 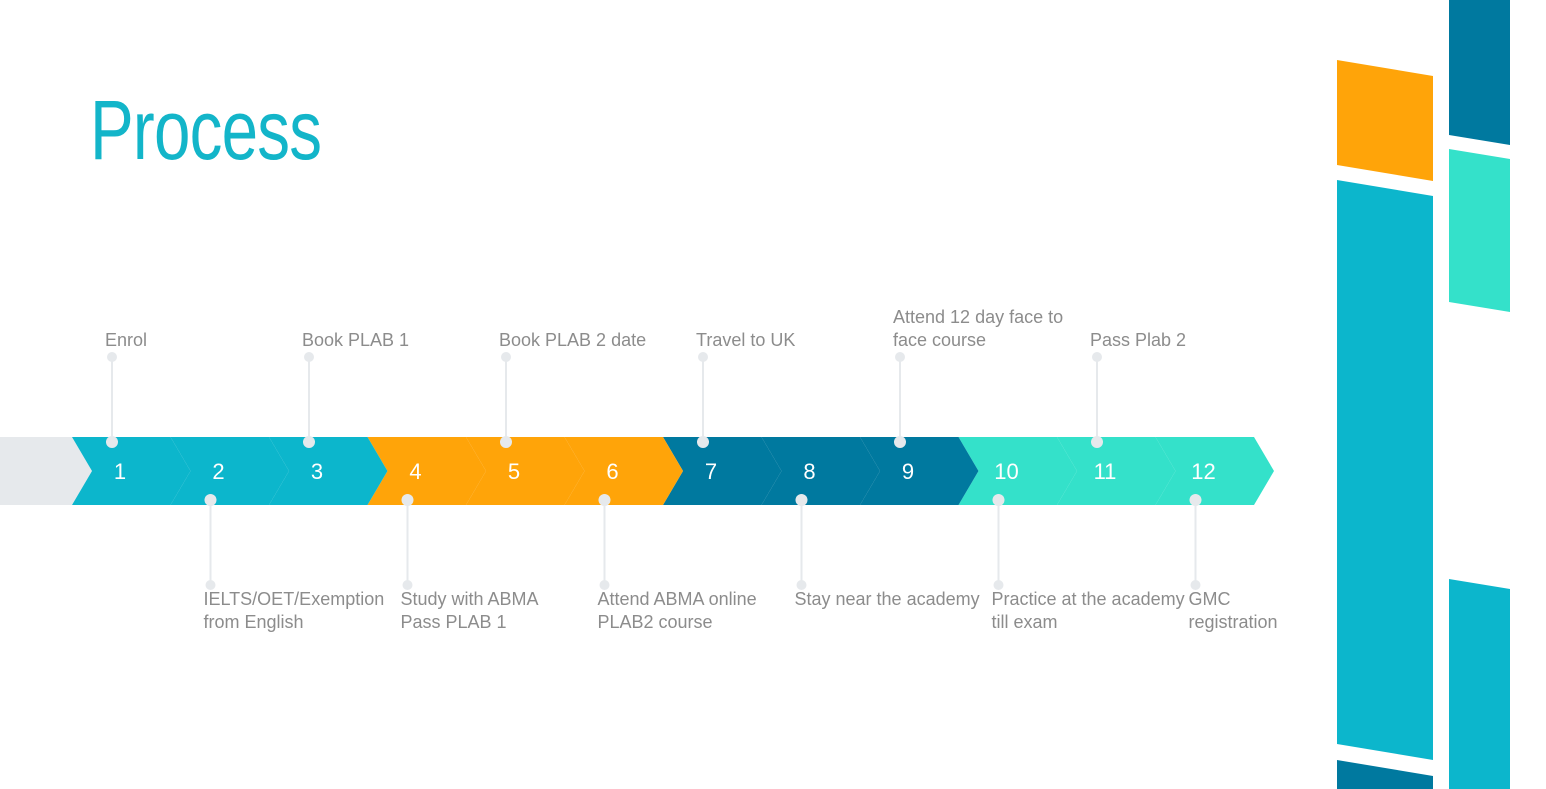 What do you see at coordinates (612, 471) in the screenshot?
I see `step-number-6: 6` at bounding box center [612, 471].